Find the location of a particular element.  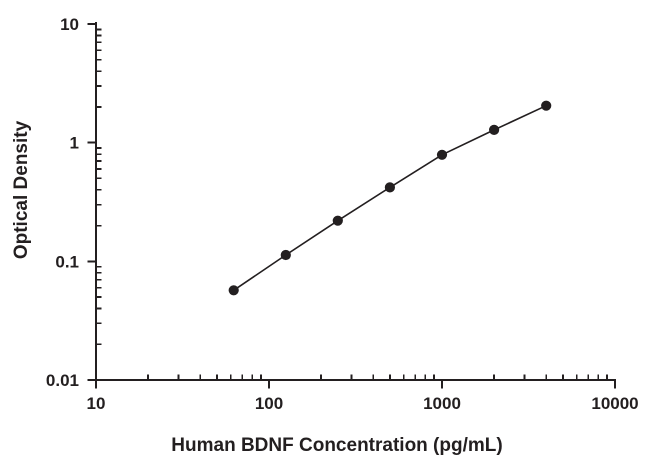

x-tick-label: 100 is located at coordinates (269, 403).